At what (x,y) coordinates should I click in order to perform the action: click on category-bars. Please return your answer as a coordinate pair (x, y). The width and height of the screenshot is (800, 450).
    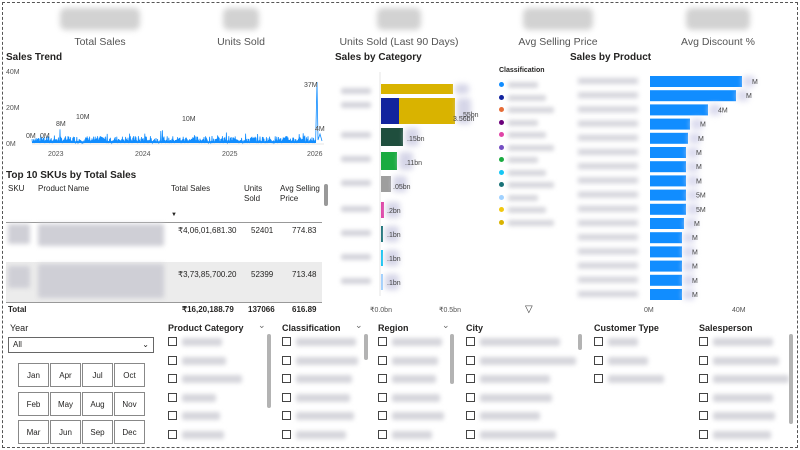
    Looking at the image, I should click on (426, 187).